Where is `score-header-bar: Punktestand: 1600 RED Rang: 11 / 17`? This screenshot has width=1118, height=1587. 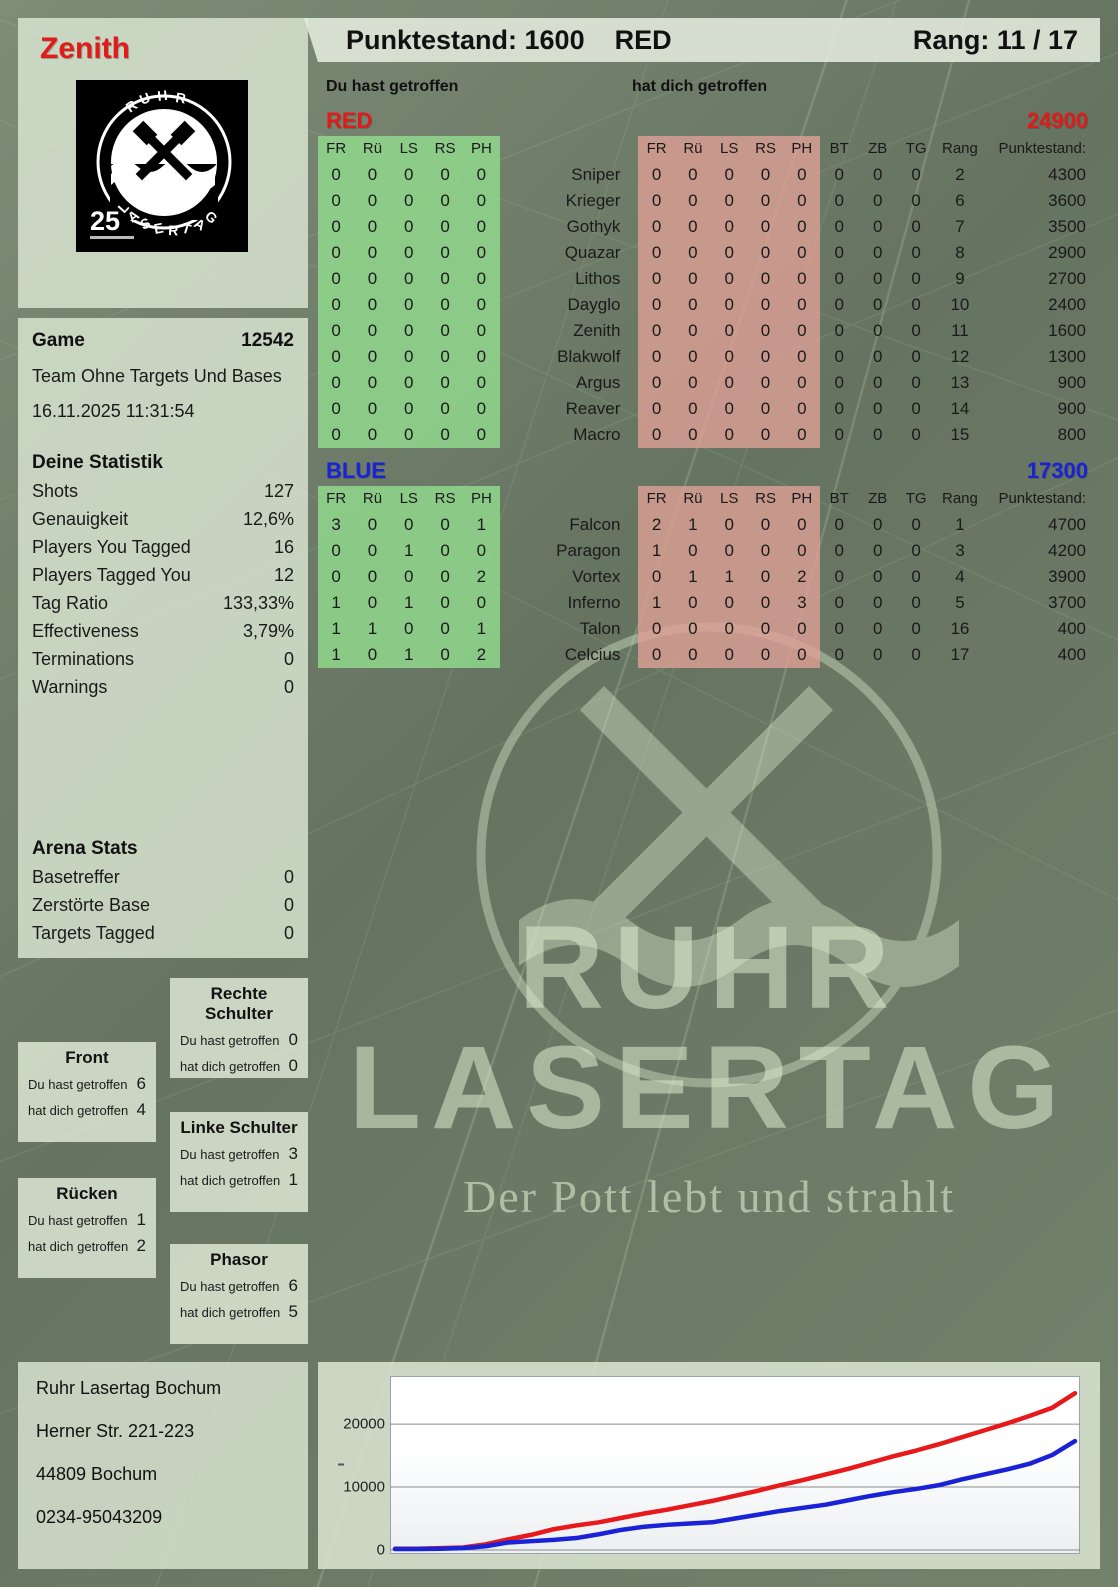
score-header-bar: Punktestand: 1600 RED Rang: 11 / 17 is located at coordinates (702, 40).